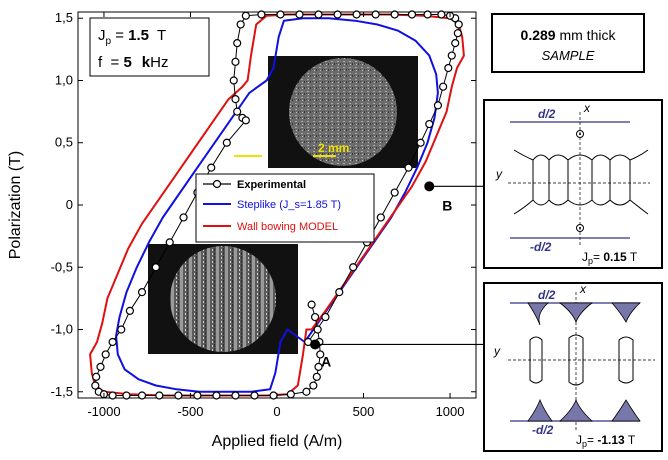  What do you see at coordinates (587, 108) in the screenshot?
I see `inset-b-axis-x: x` at bounding box center [587, 108].